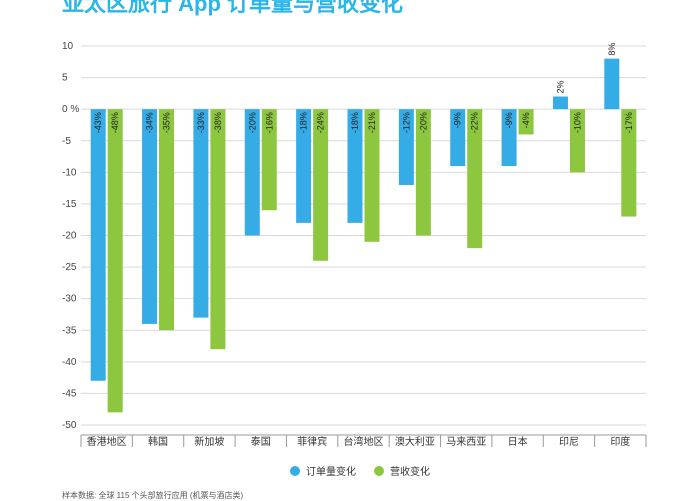 This screenshot has height=501, width=700. I want to click on data-label: -43%, so click(98, 122).